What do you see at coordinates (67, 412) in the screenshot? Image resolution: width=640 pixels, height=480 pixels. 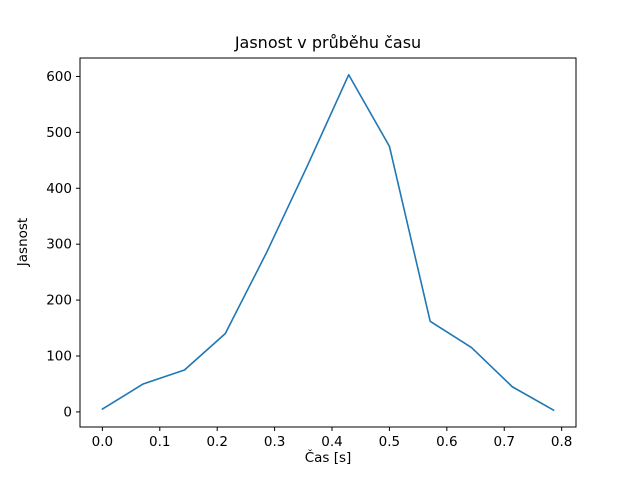 I see `y-tick-label: 0` at bounding box center [67, 412].